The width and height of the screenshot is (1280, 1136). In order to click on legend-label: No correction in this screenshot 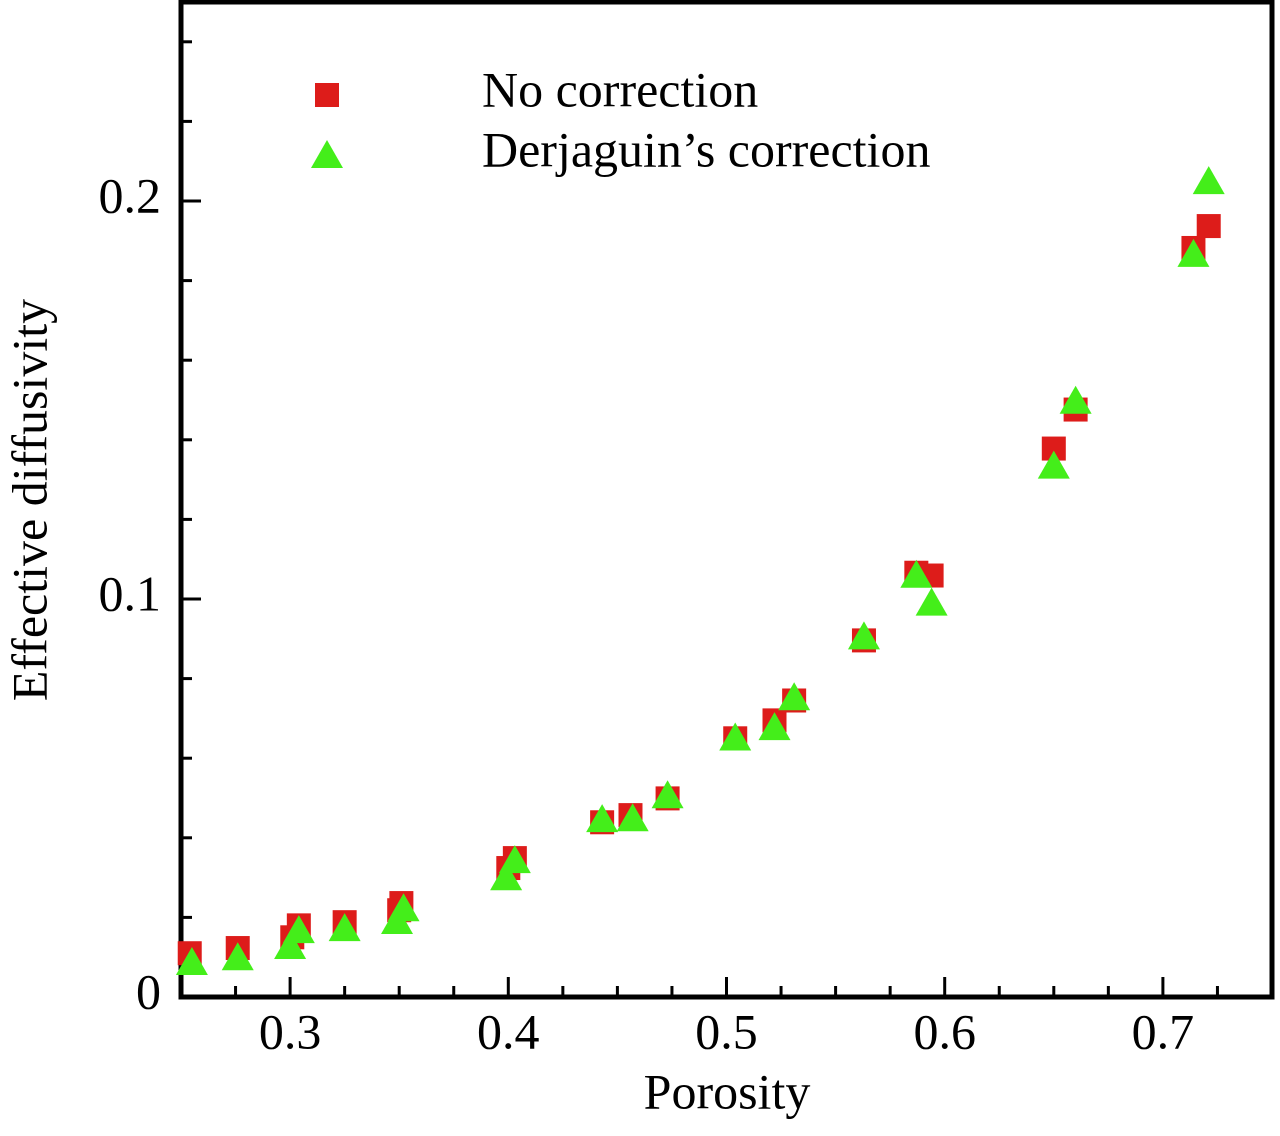, I will do `click(620, 89)`.